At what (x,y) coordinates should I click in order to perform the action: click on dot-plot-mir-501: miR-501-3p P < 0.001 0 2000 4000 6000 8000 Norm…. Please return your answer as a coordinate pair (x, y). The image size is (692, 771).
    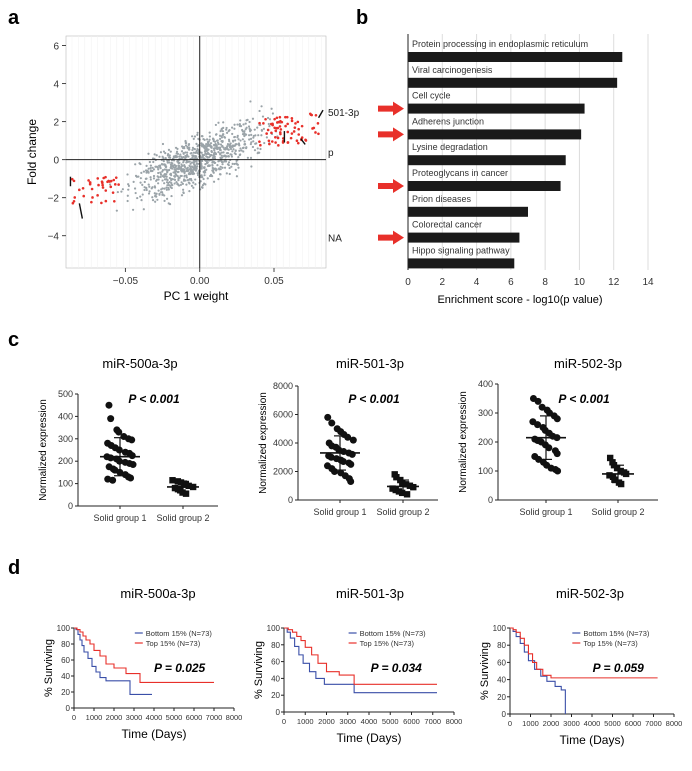
    Looking at the image, I should click on (348, 436).